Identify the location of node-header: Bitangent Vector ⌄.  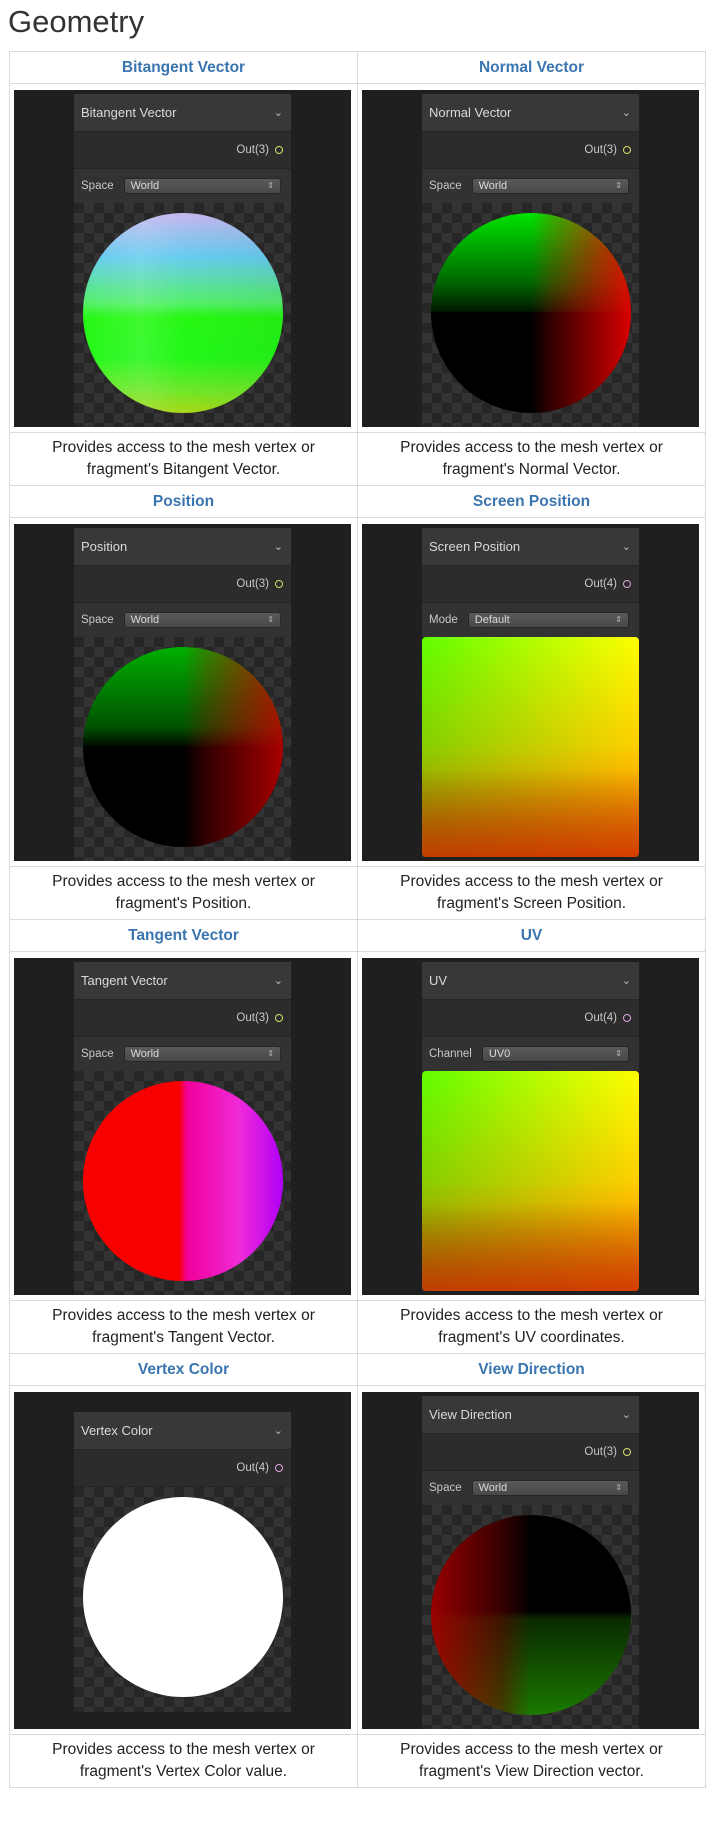
(182, 112).